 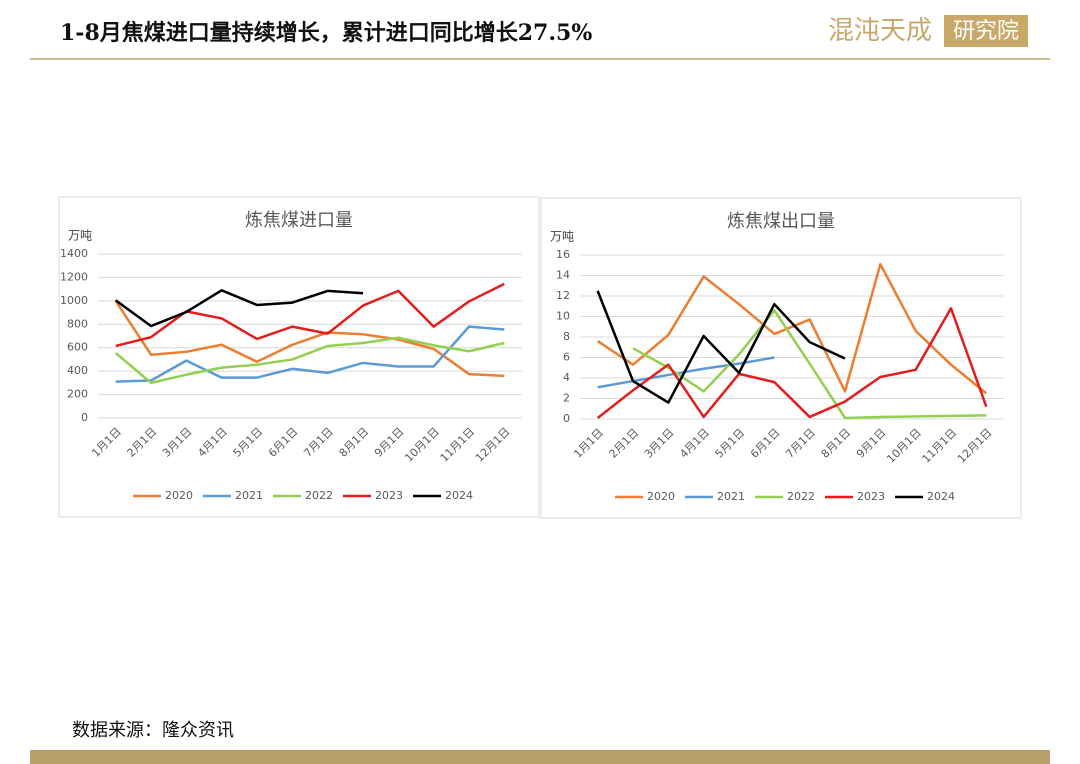 I want to click on y-tick-label: 6, so click(x=566, y=357).